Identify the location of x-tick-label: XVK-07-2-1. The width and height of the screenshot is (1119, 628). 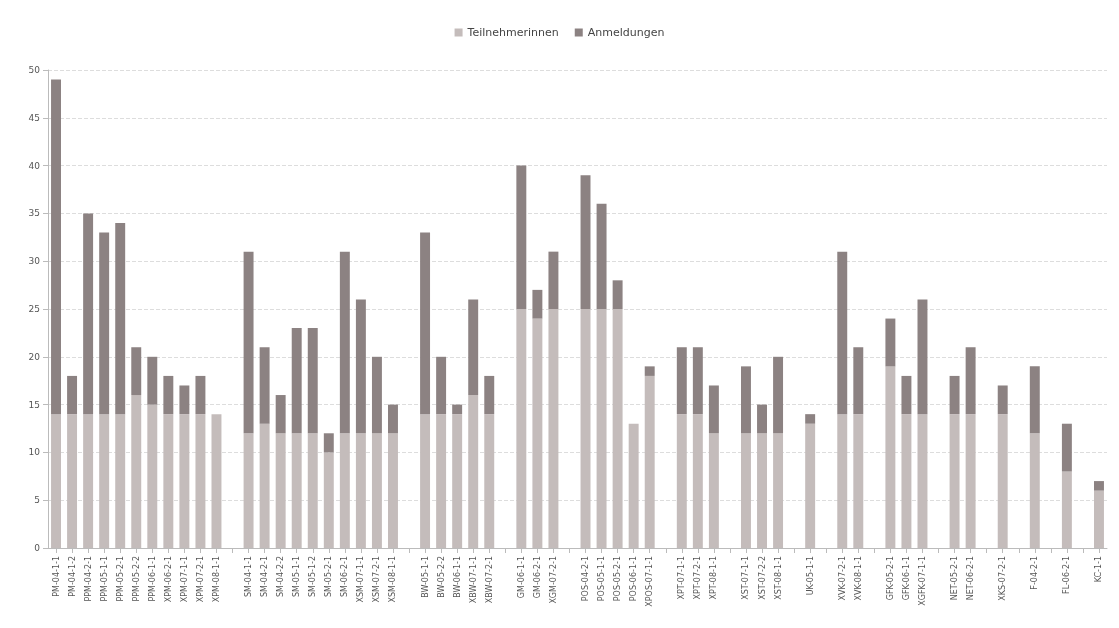
(842, 578).